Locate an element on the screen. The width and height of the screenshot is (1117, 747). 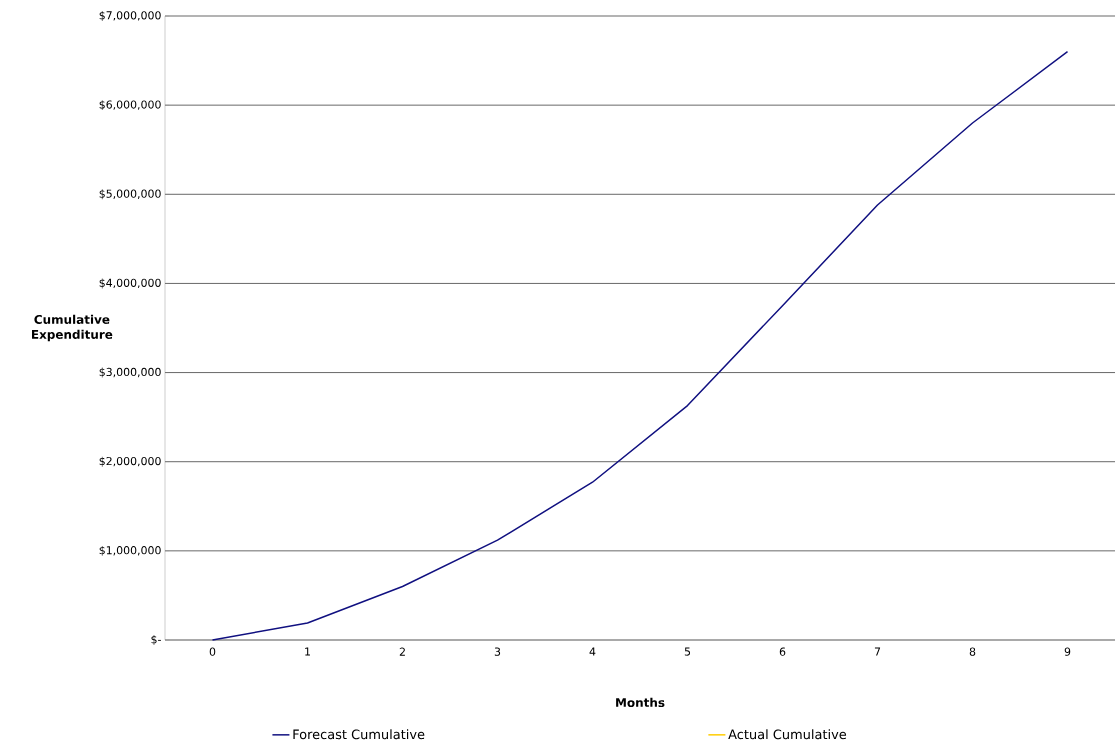
legend-label: Actual Cumulative is located at coordinates (787, 734).